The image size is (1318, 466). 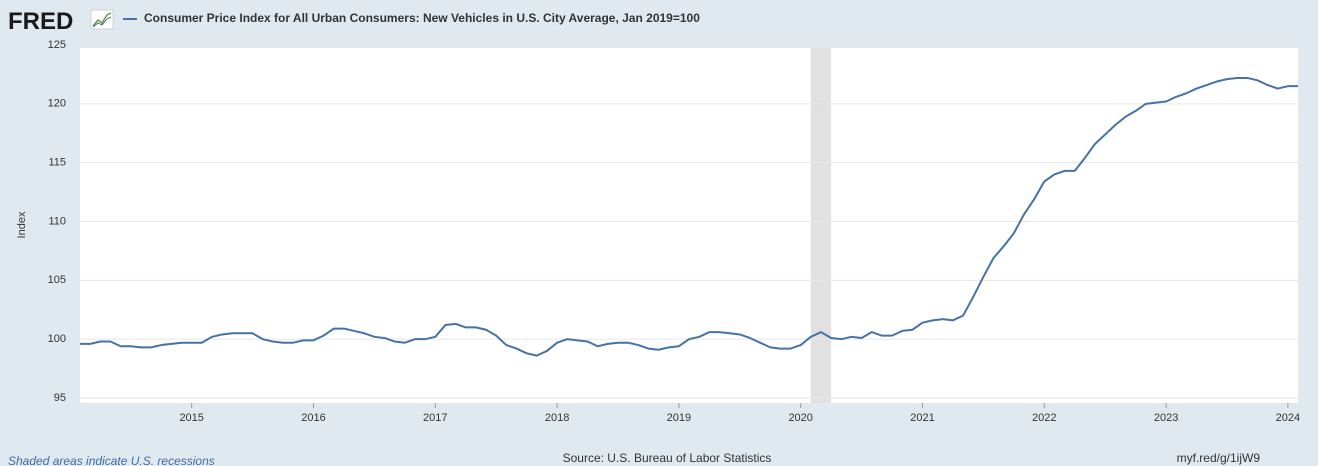 What do you see at coordinates (111, 460) in the screenshot?
I see `recession-note: Shaded areas indicate U.S. recessions` at bounding box center [111, 460].